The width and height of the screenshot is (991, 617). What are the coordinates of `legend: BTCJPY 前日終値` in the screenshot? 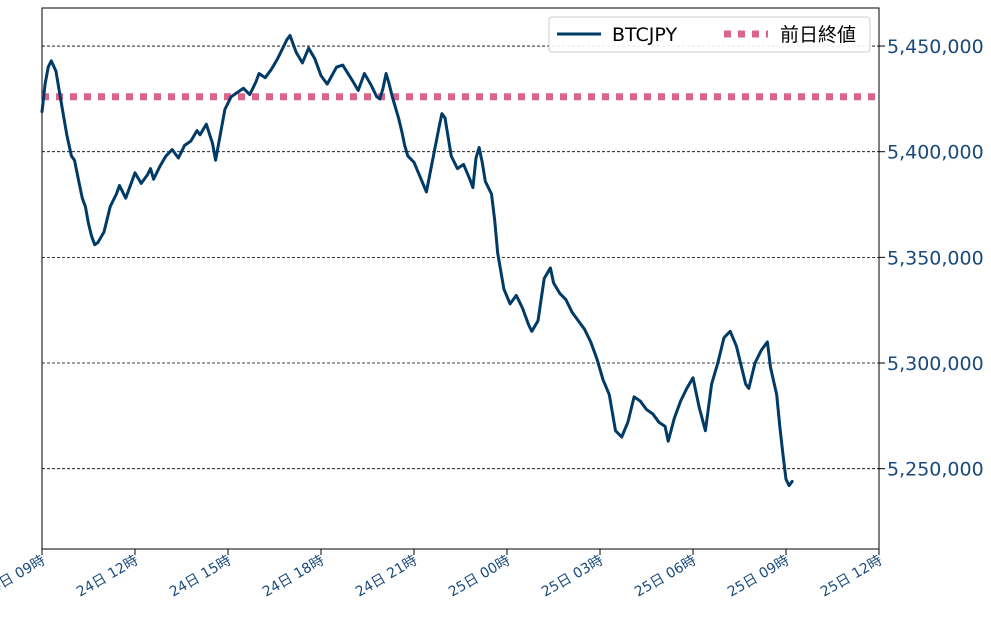 It's located at (709, 34).